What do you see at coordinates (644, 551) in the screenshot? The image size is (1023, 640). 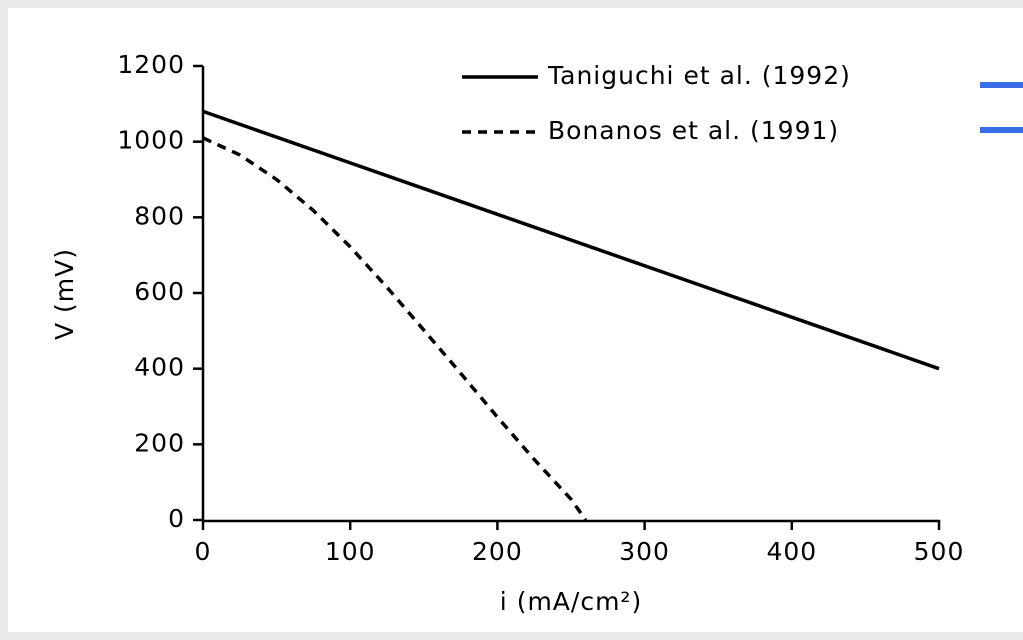 I see `x-tick-label: 300` at bounding box center [644, 551].